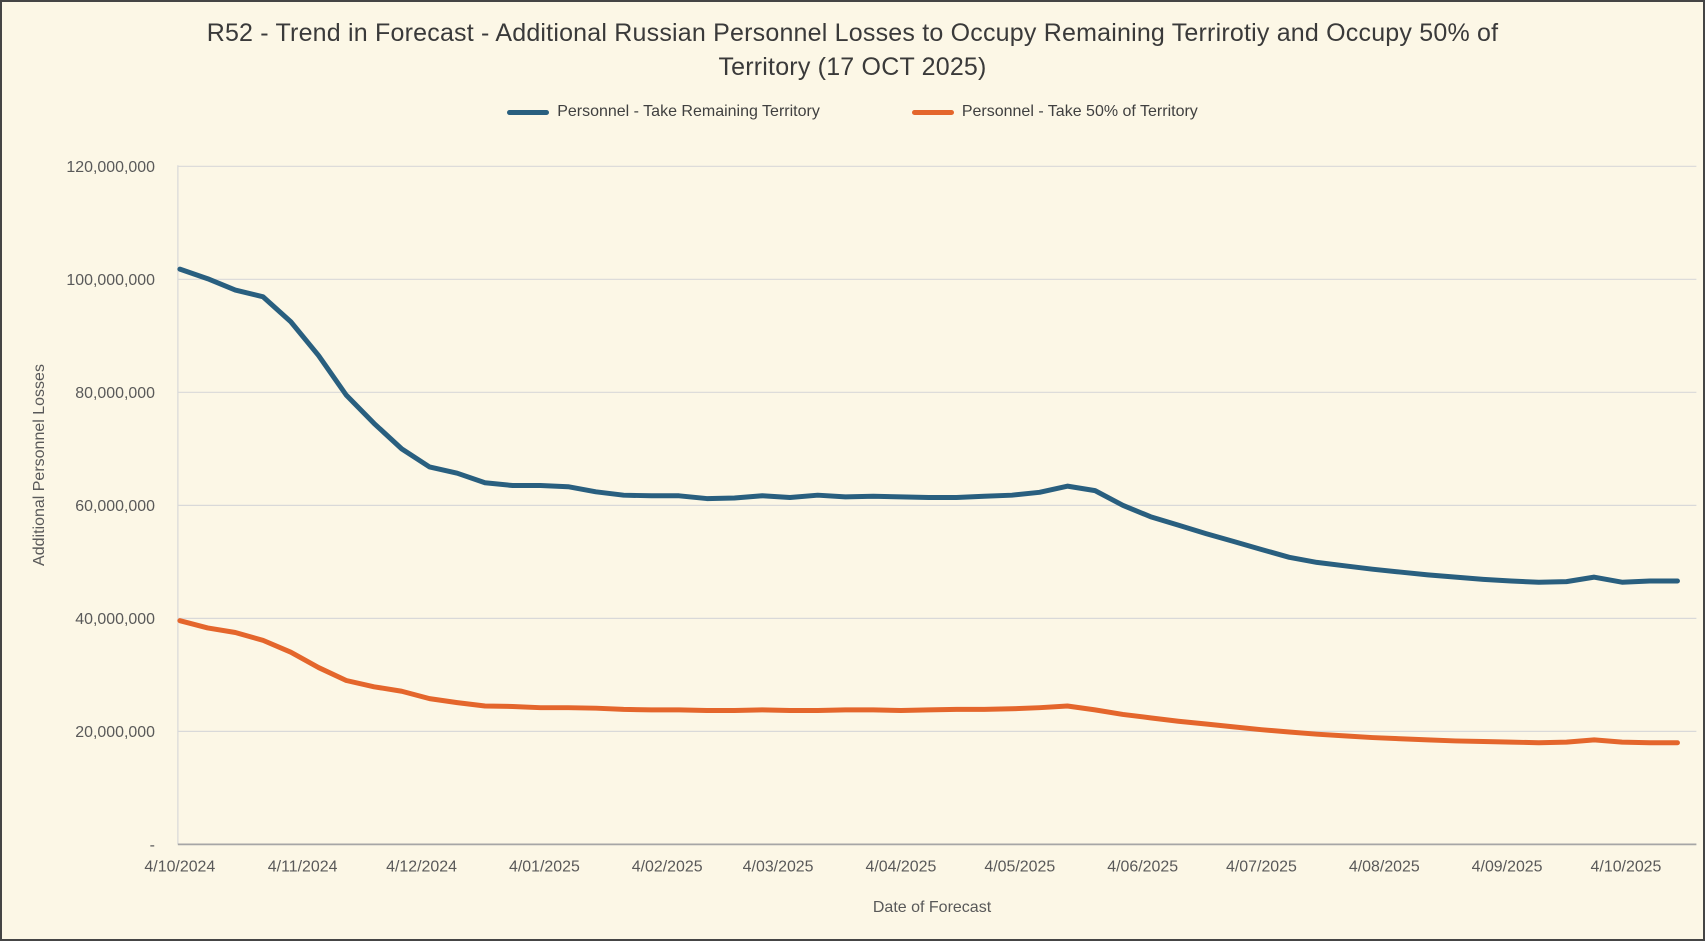 The image size is (1705, 941). Describe the element at coordinates (932, 907) in the screenshot. I see `x-axis-title: Date of Forecast` at that location.